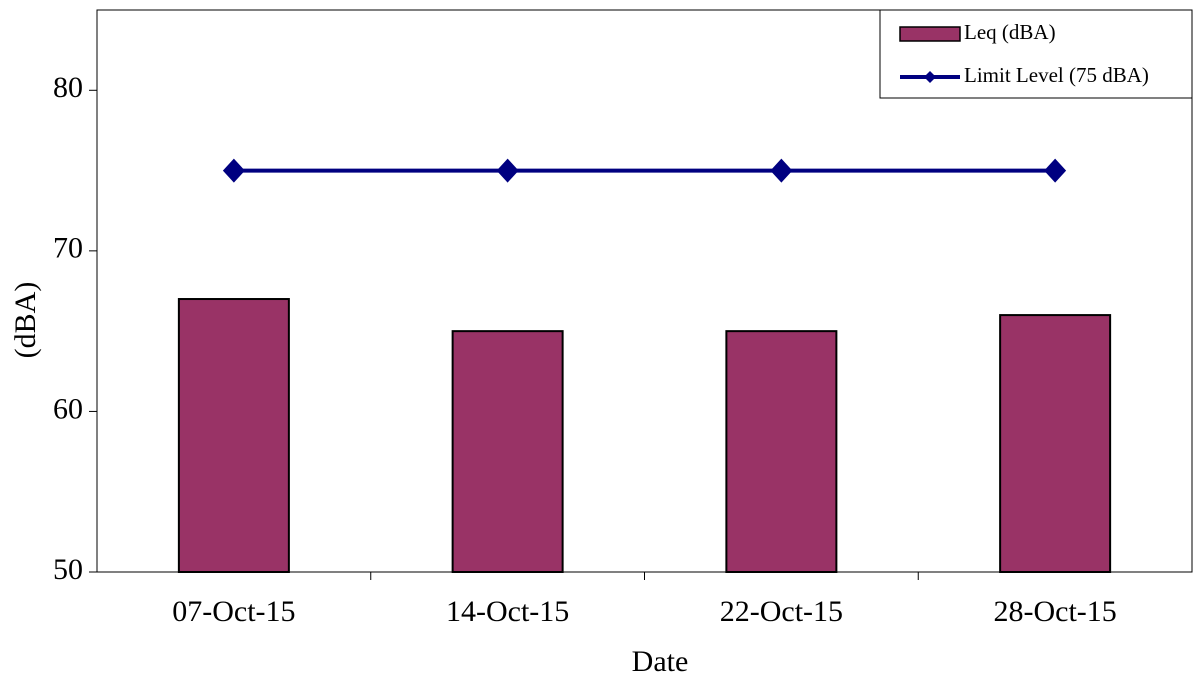 The image size is (1195, 683). Describe the element at coordinates (68, 408) in the screenshot. I see `y-tick-label: 60` at that location.